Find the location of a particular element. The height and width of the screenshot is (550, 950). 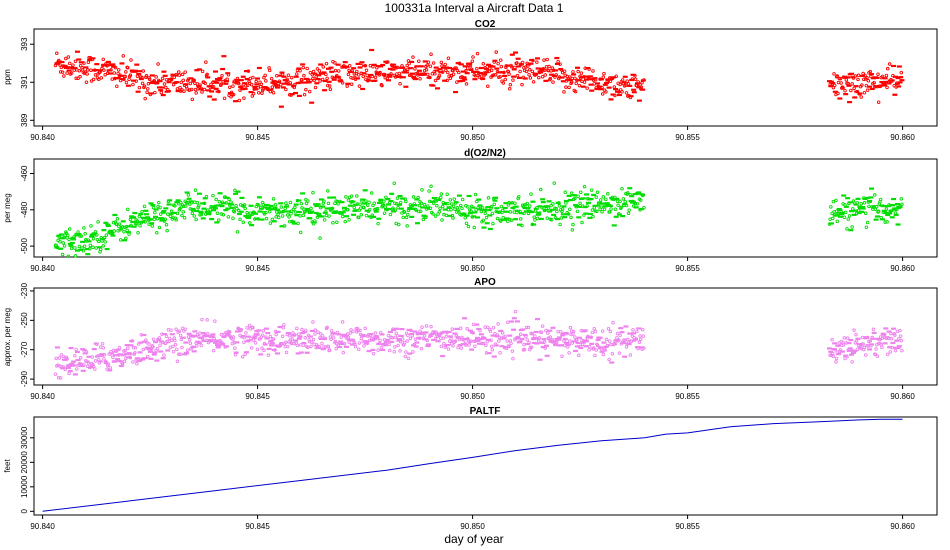

y-axis-ticks: -290 -270 -250 -230 is located at coordinates (27, 334).